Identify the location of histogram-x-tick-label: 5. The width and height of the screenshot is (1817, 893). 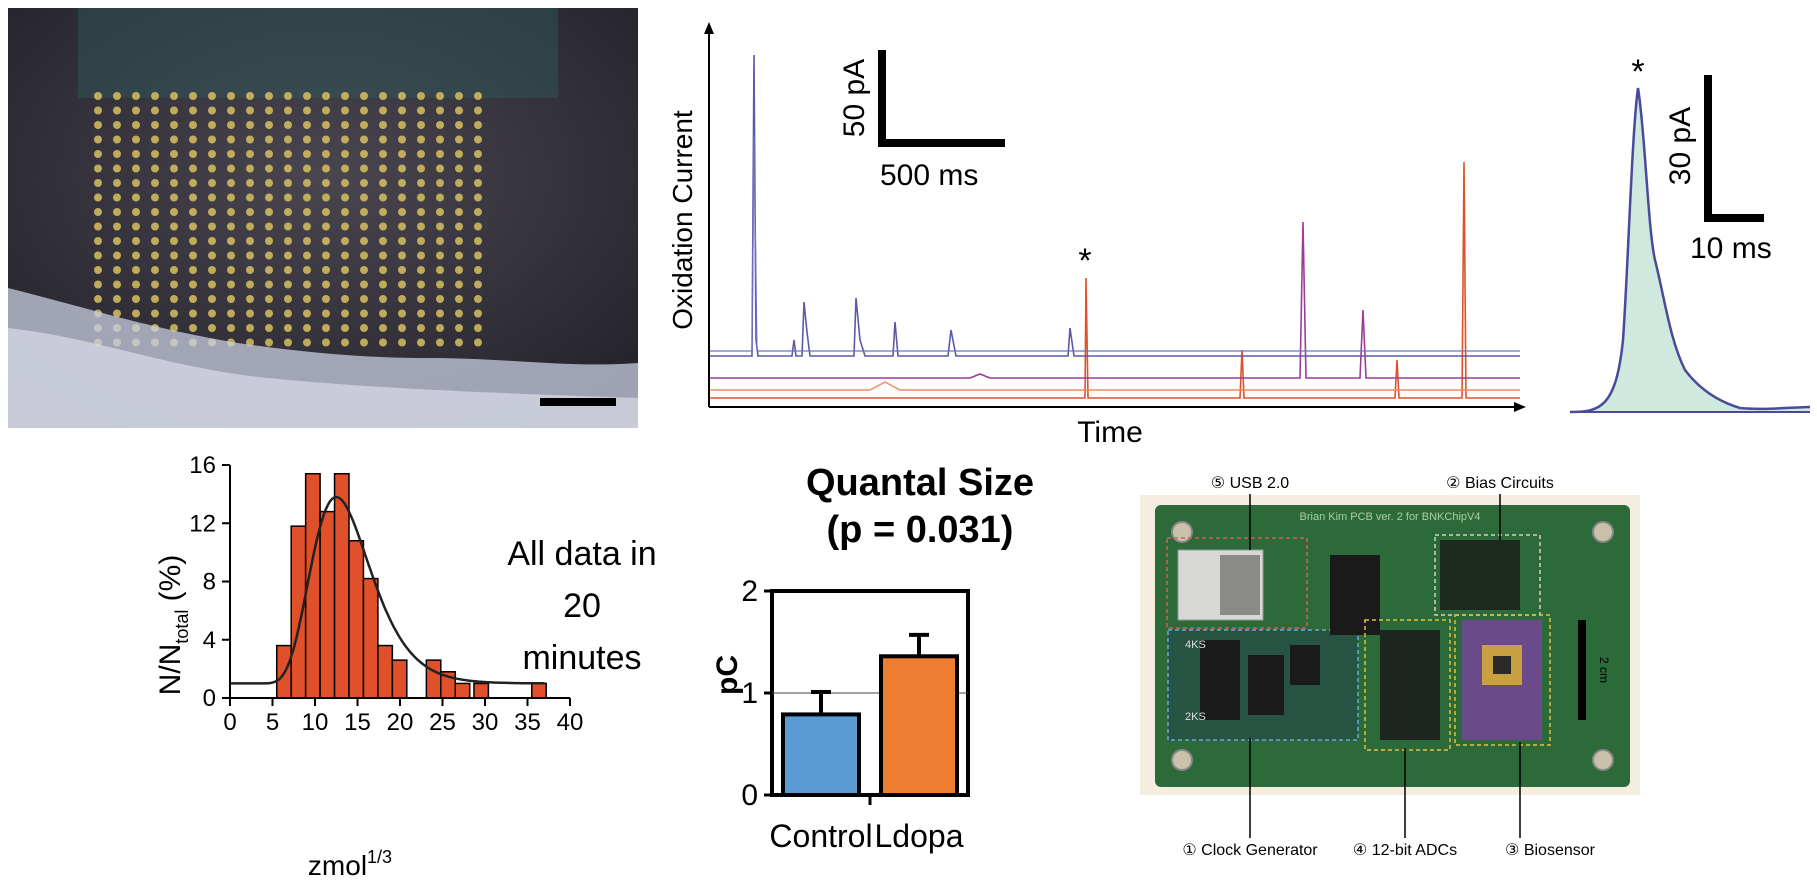
(272, 722).